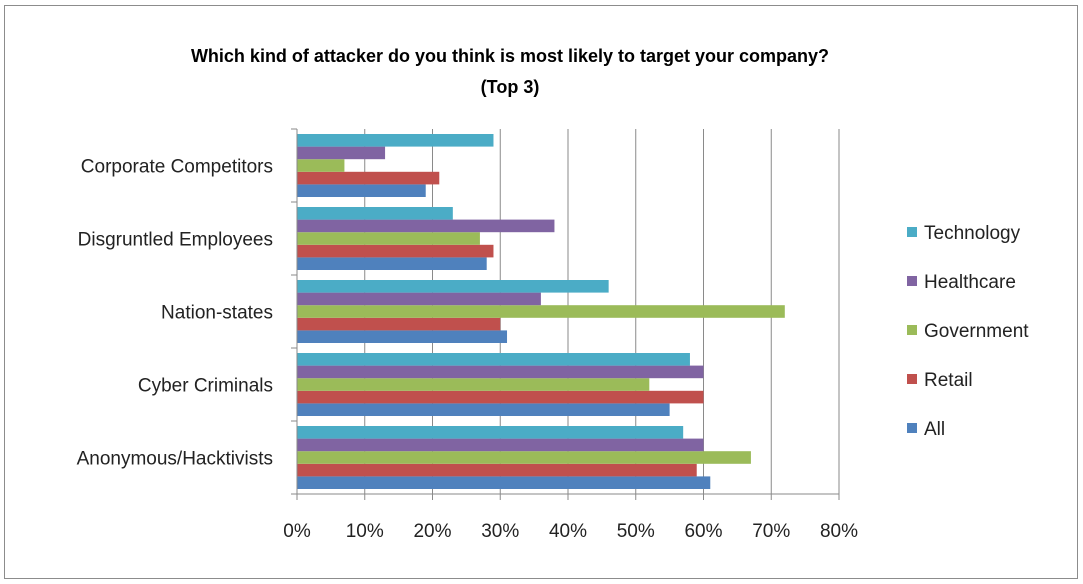 Image resolution: width=1083 pixels, height=584 pixels. What do you see at coordinates (361, 190) in the screenshot?
I see `bar-all-corporate-competitors` at bounding box center [361, 190].